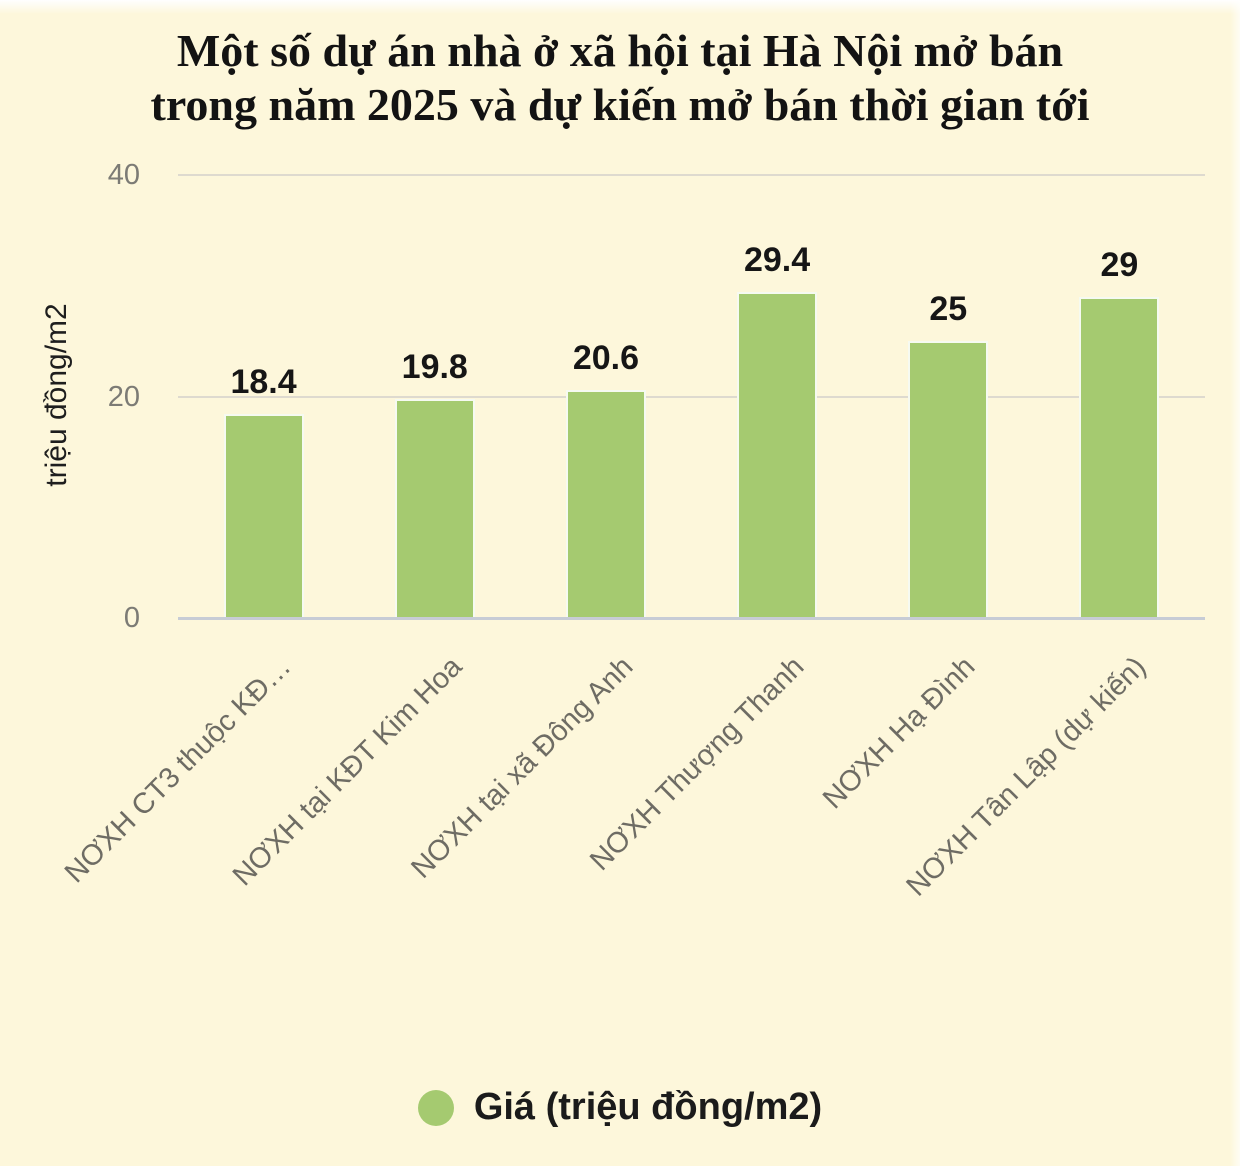  Describe the element at coordinates (435, 1107) in the screenshot. I see `legend-marker-circle` at that location.